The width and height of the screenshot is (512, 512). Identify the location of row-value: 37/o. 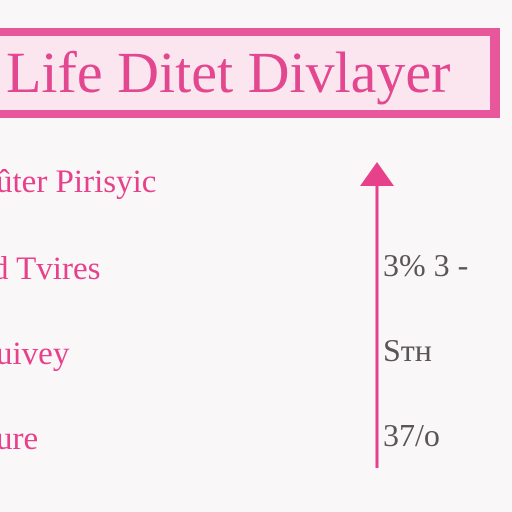
(411, 435).